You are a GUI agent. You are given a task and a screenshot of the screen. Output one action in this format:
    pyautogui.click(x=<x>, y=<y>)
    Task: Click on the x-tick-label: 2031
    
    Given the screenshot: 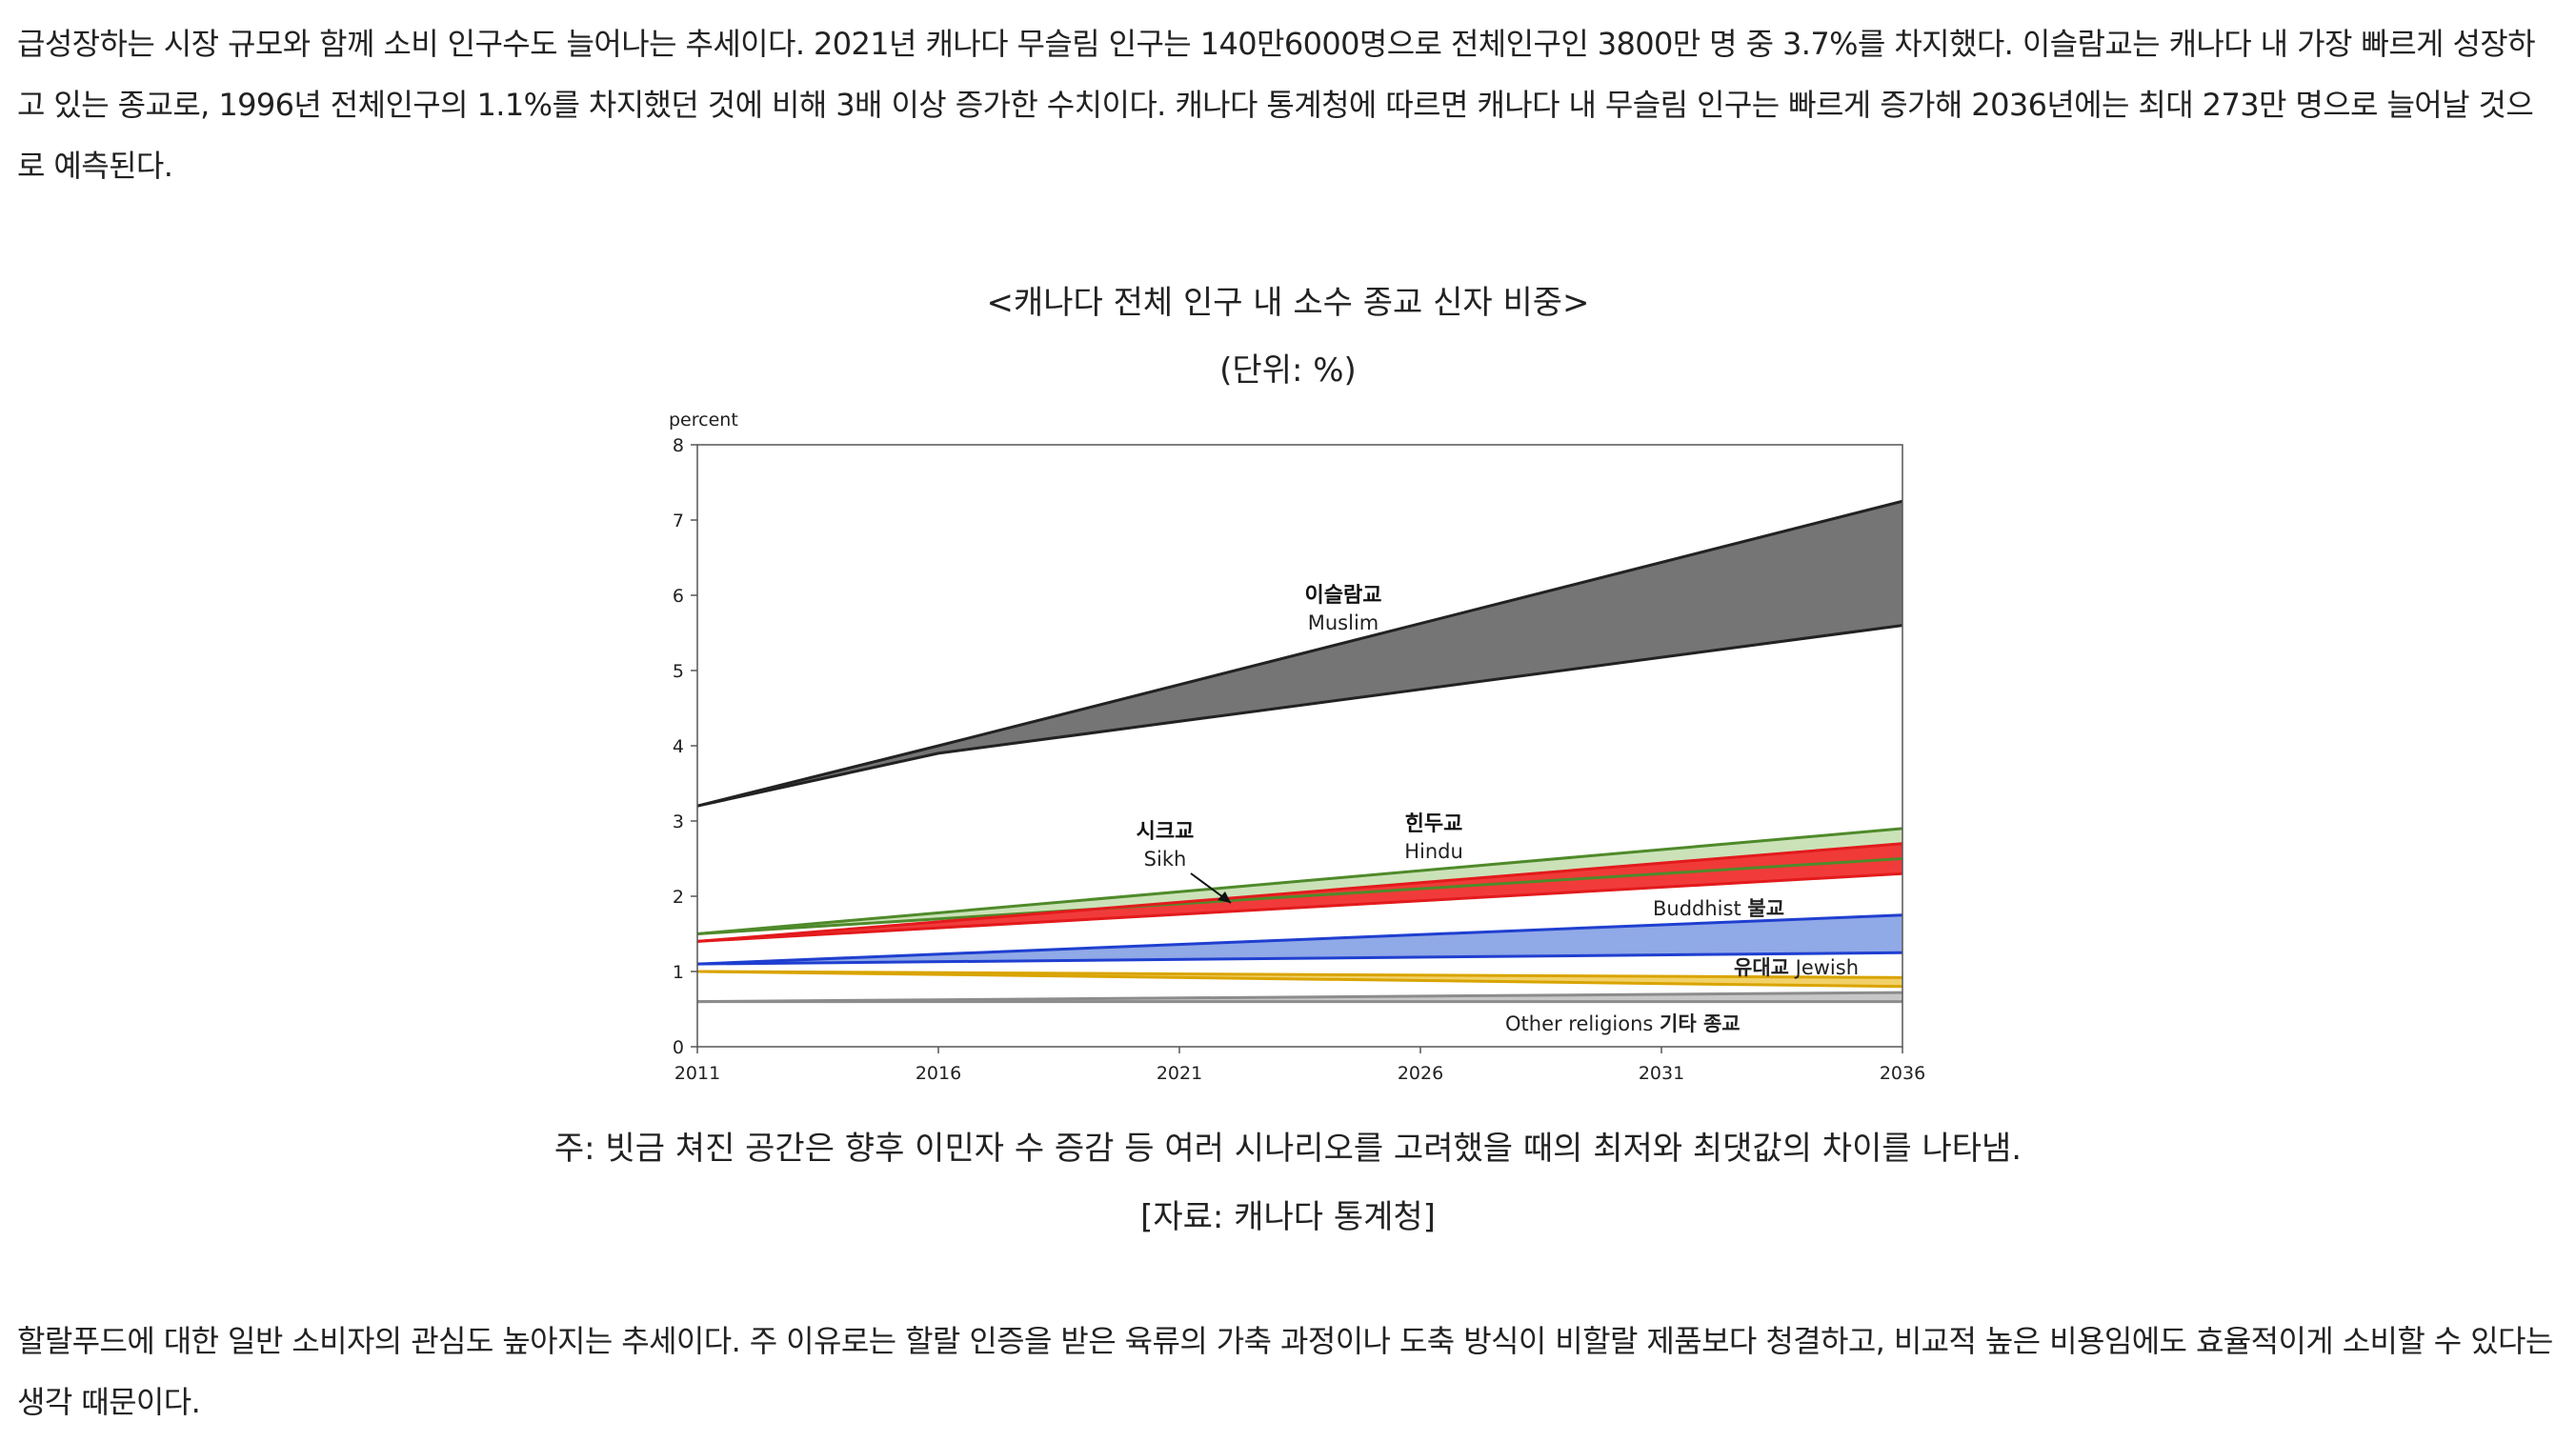 What is the action you would take?
    pyautogui.click(x=1662, y=1073)
    